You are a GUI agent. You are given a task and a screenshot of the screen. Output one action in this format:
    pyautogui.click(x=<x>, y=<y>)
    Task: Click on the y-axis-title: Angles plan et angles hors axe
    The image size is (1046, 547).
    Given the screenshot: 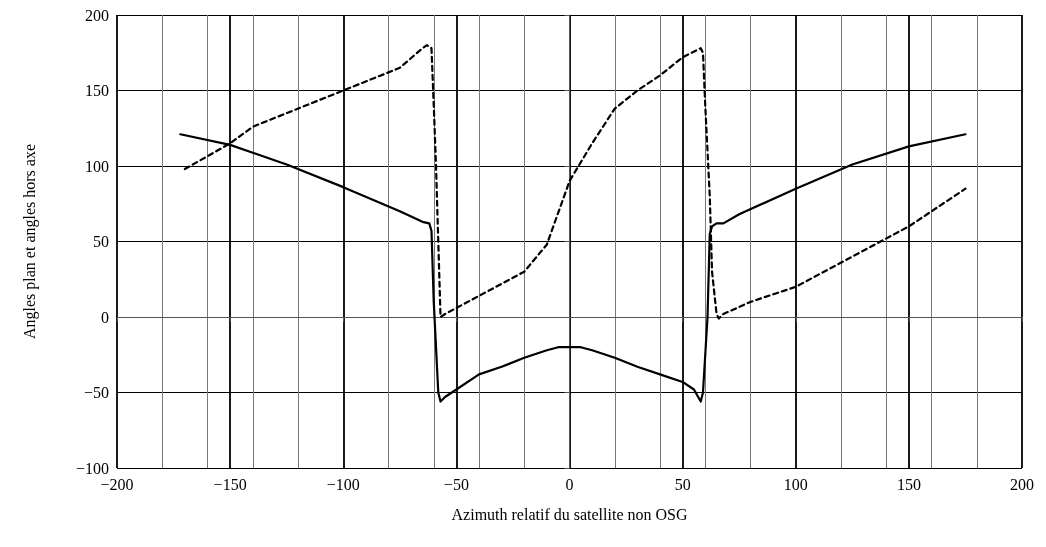 What is the action you would take?
    pyautogui.click(x=29, y=241)
    